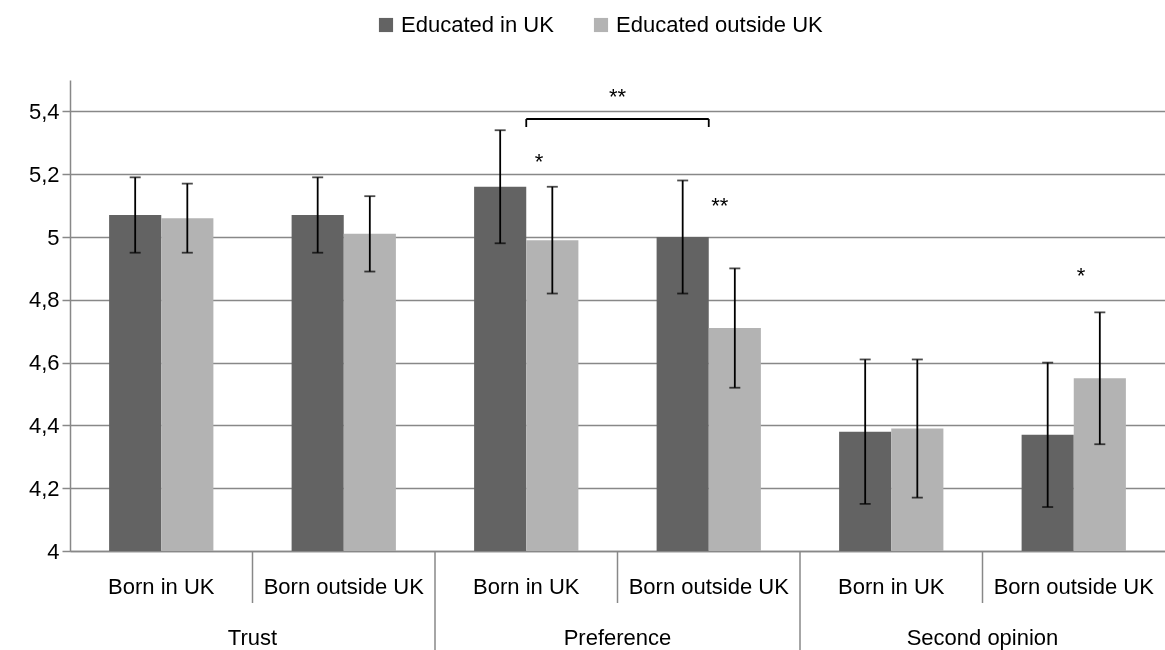  I want to click on y-tick-label: 5,4, so click(44, 111).